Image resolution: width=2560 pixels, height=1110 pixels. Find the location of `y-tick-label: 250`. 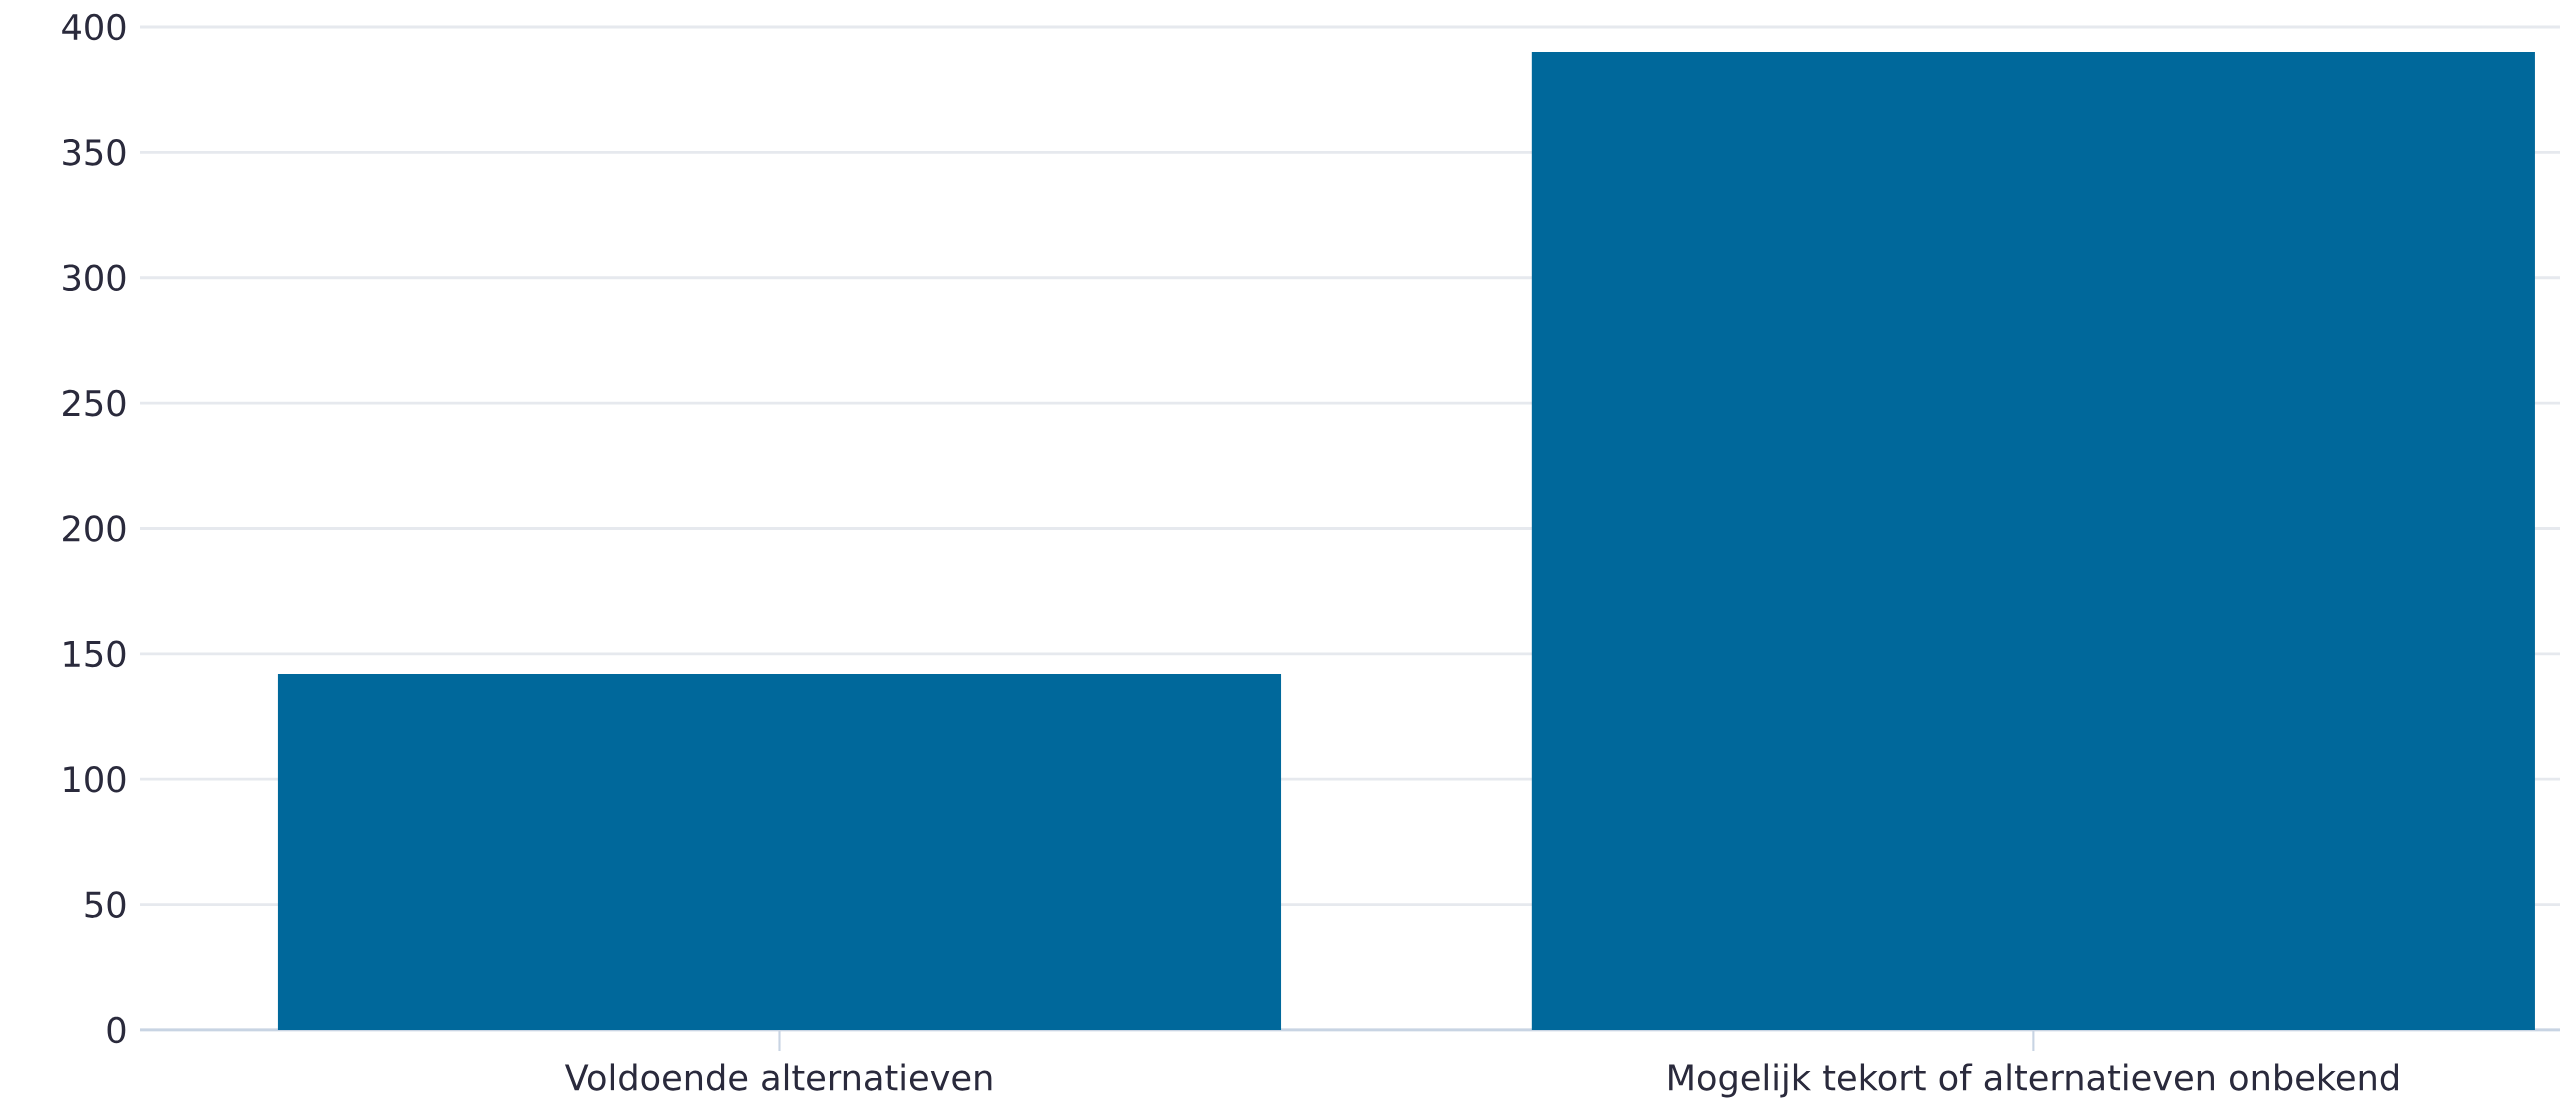

y-tick-label: 250 is located at coordinates (94, 403).